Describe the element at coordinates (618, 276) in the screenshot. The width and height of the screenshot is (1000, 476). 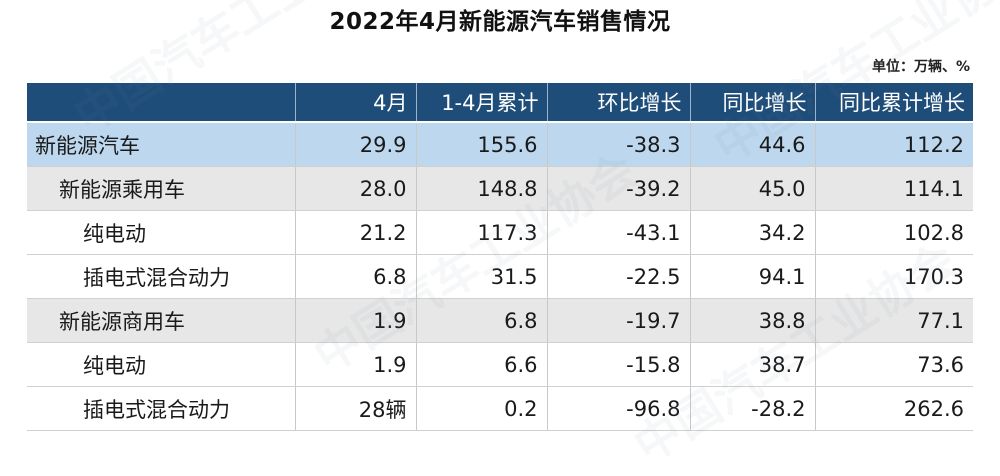
I see `cell-mom-growth: -22.5` at that location.